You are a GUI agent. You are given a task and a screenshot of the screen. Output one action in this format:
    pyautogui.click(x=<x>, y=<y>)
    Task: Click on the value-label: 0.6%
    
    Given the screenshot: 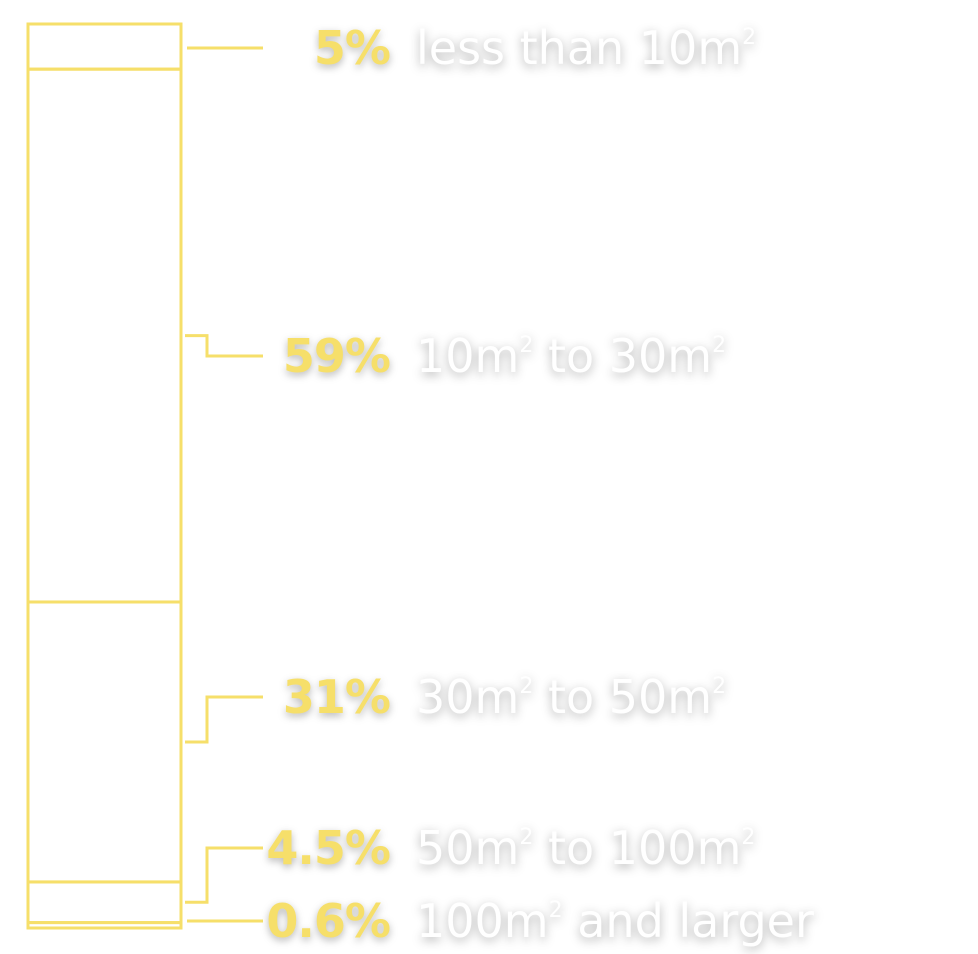 What is the action you would take?
    pyautogui.click(x=328, y=921)
    